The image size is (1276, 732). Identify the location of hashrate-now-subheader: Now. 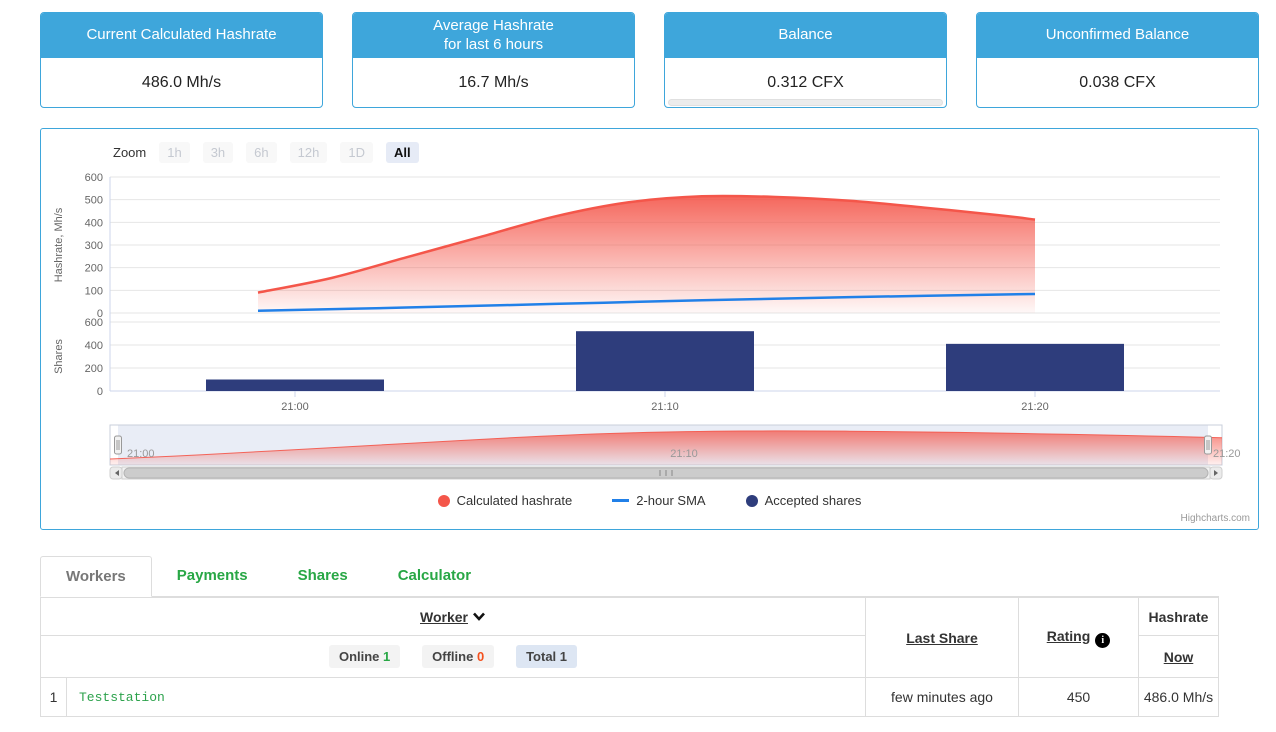
(1178, 656).